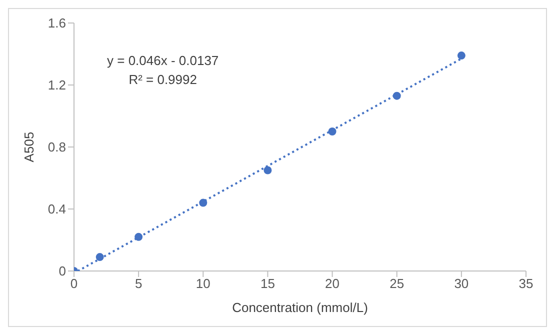 This screenshot has width=555, height=335. I want to click on x-tick-label: 15, so click(267, 284).